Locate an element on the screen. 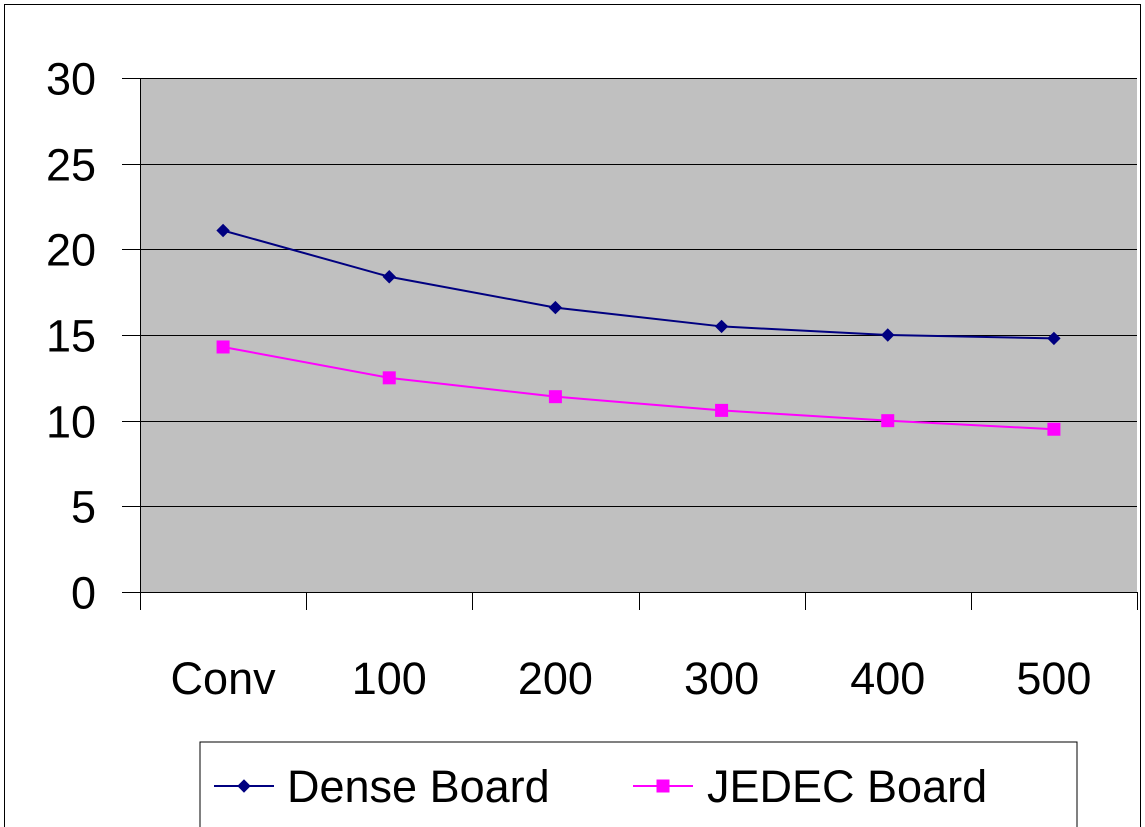  legend-label: Dense Board is located at coordinates (418, 786).